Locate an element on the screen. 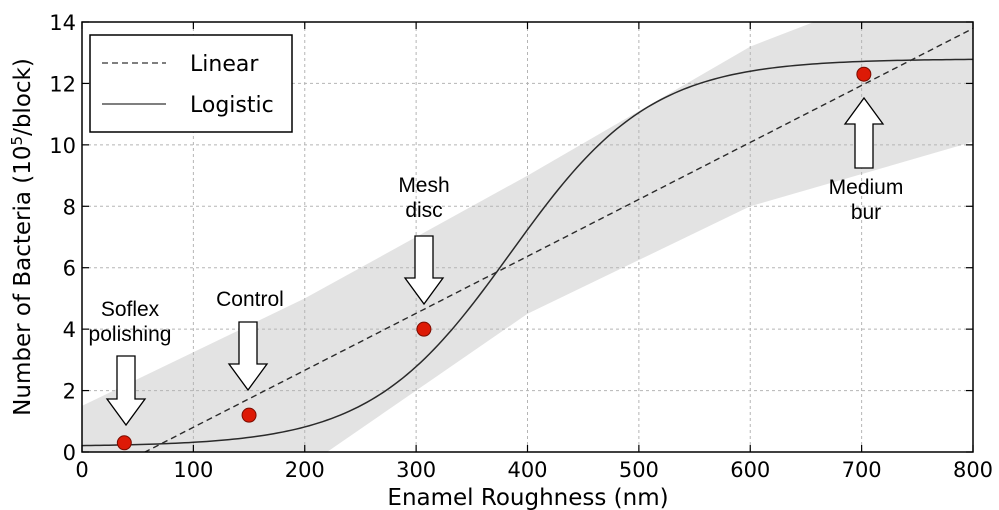 The width and height of the screenshot is (999, 510). annotation-label: bur is located at coordinates (866, 212).